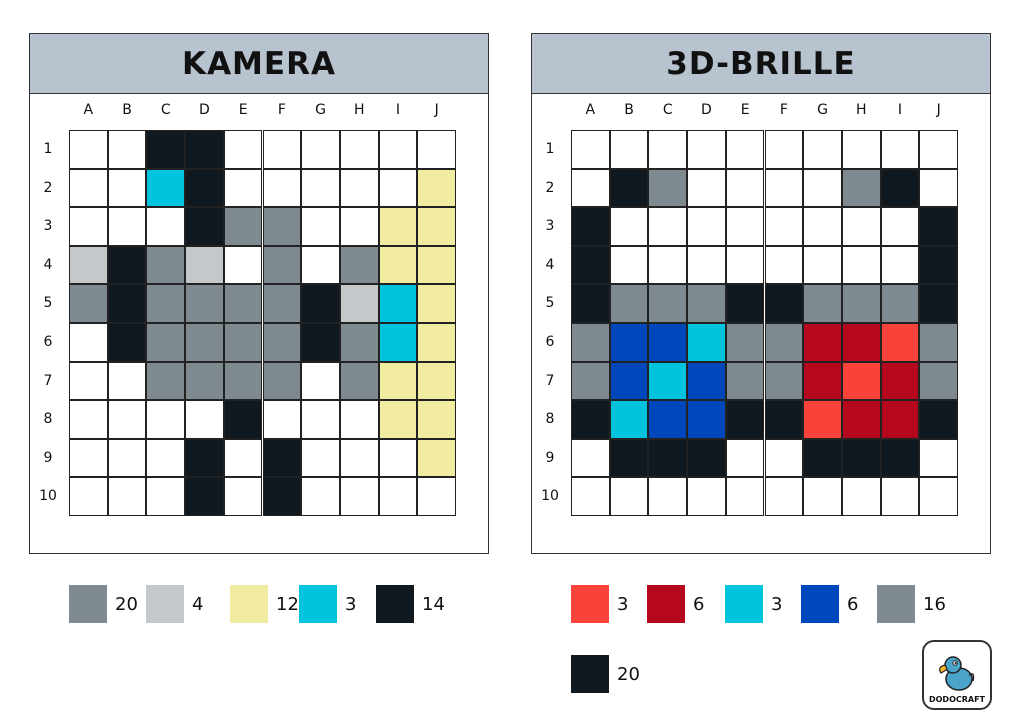  Describe the element at coordinates (436, 188) in the screenshot. I see `grid-cell-J2` at that location.